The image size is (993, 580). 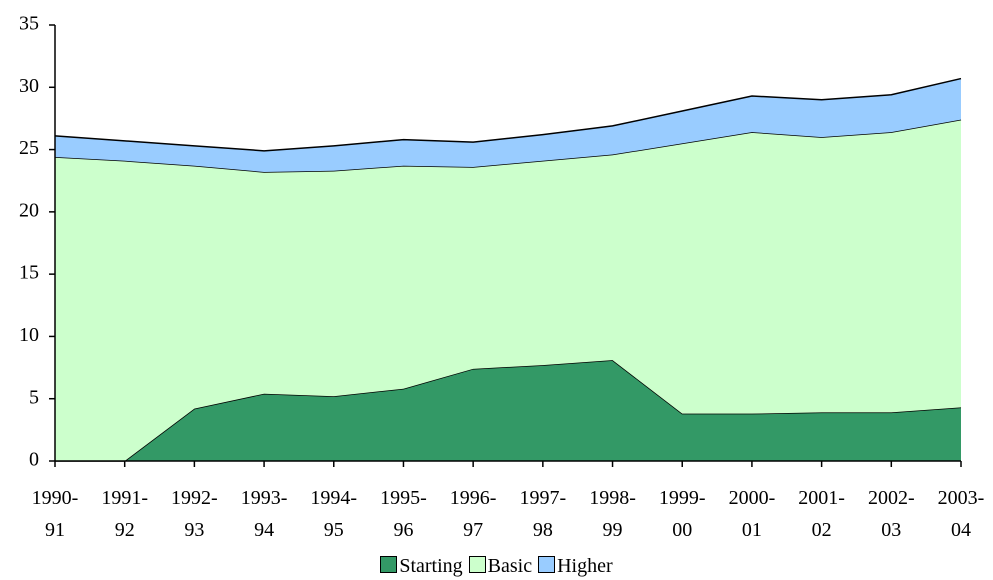 What do you see at coordinates (29, 273) in the screenshot?
I see `y-tick-label: 15` at bounding box center [29, 273].